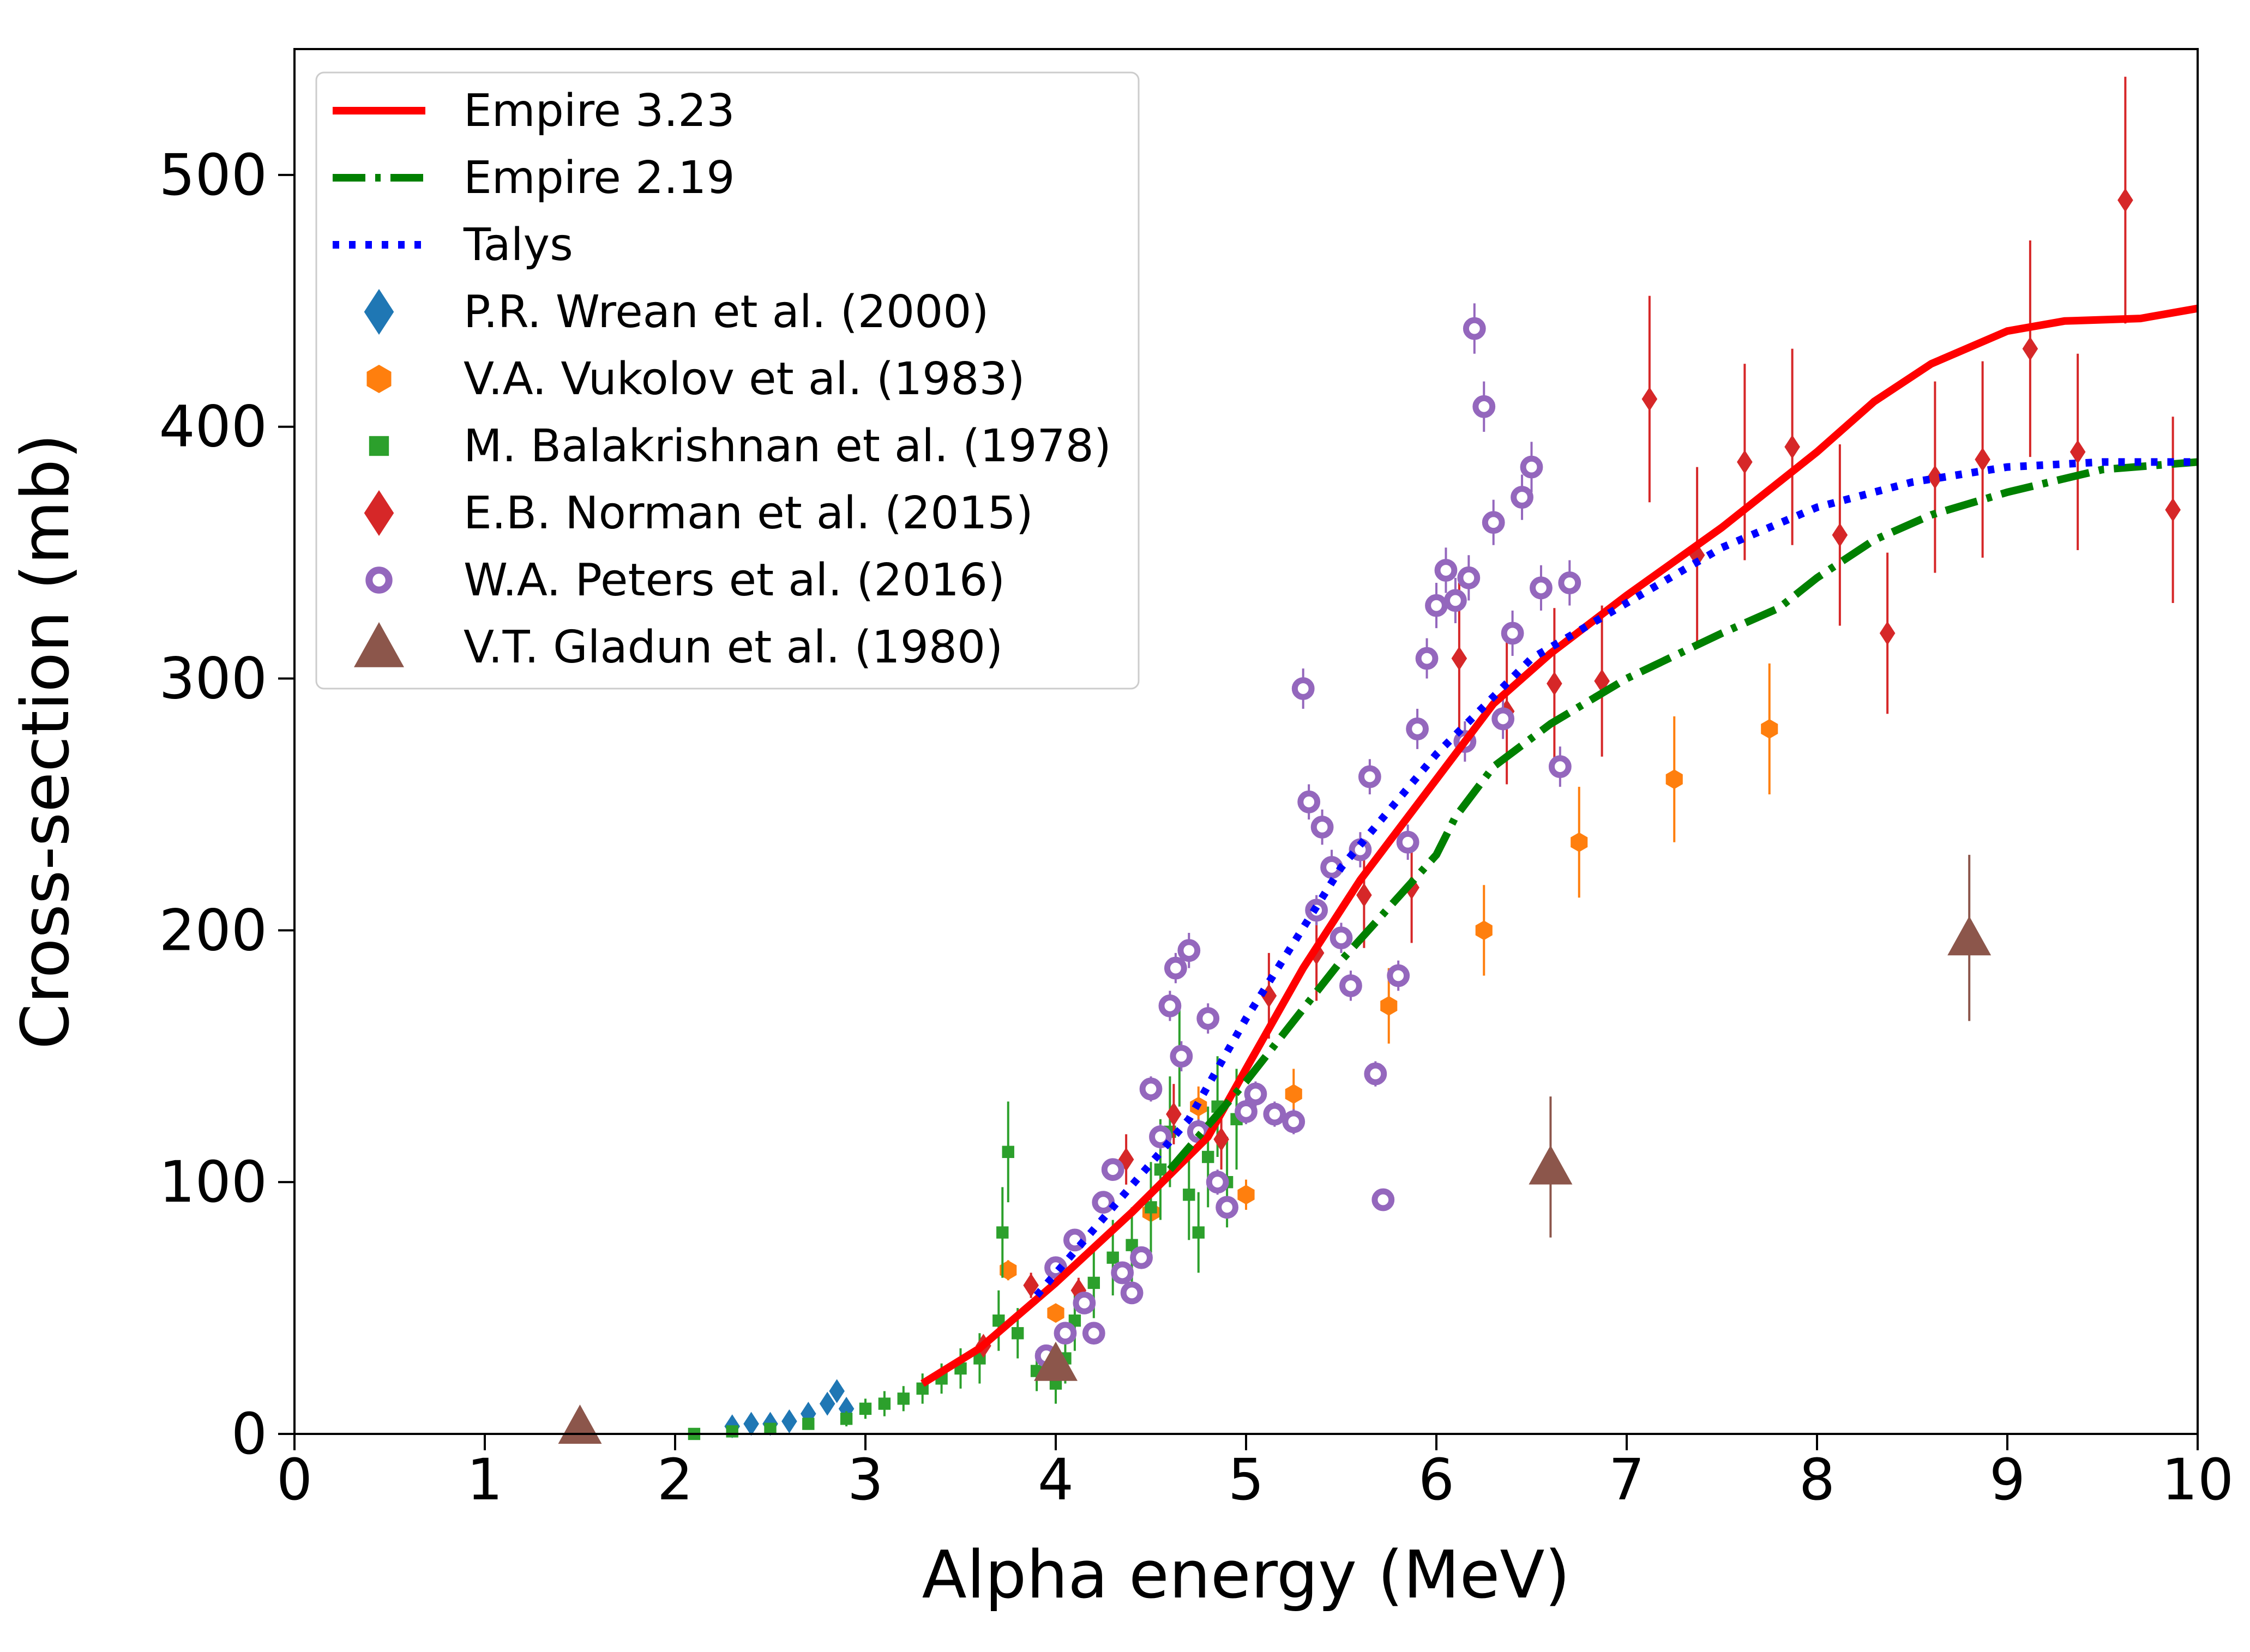  I want to click on legend-label: M. Balakrishnan et al. (1978), so click(787, 446).